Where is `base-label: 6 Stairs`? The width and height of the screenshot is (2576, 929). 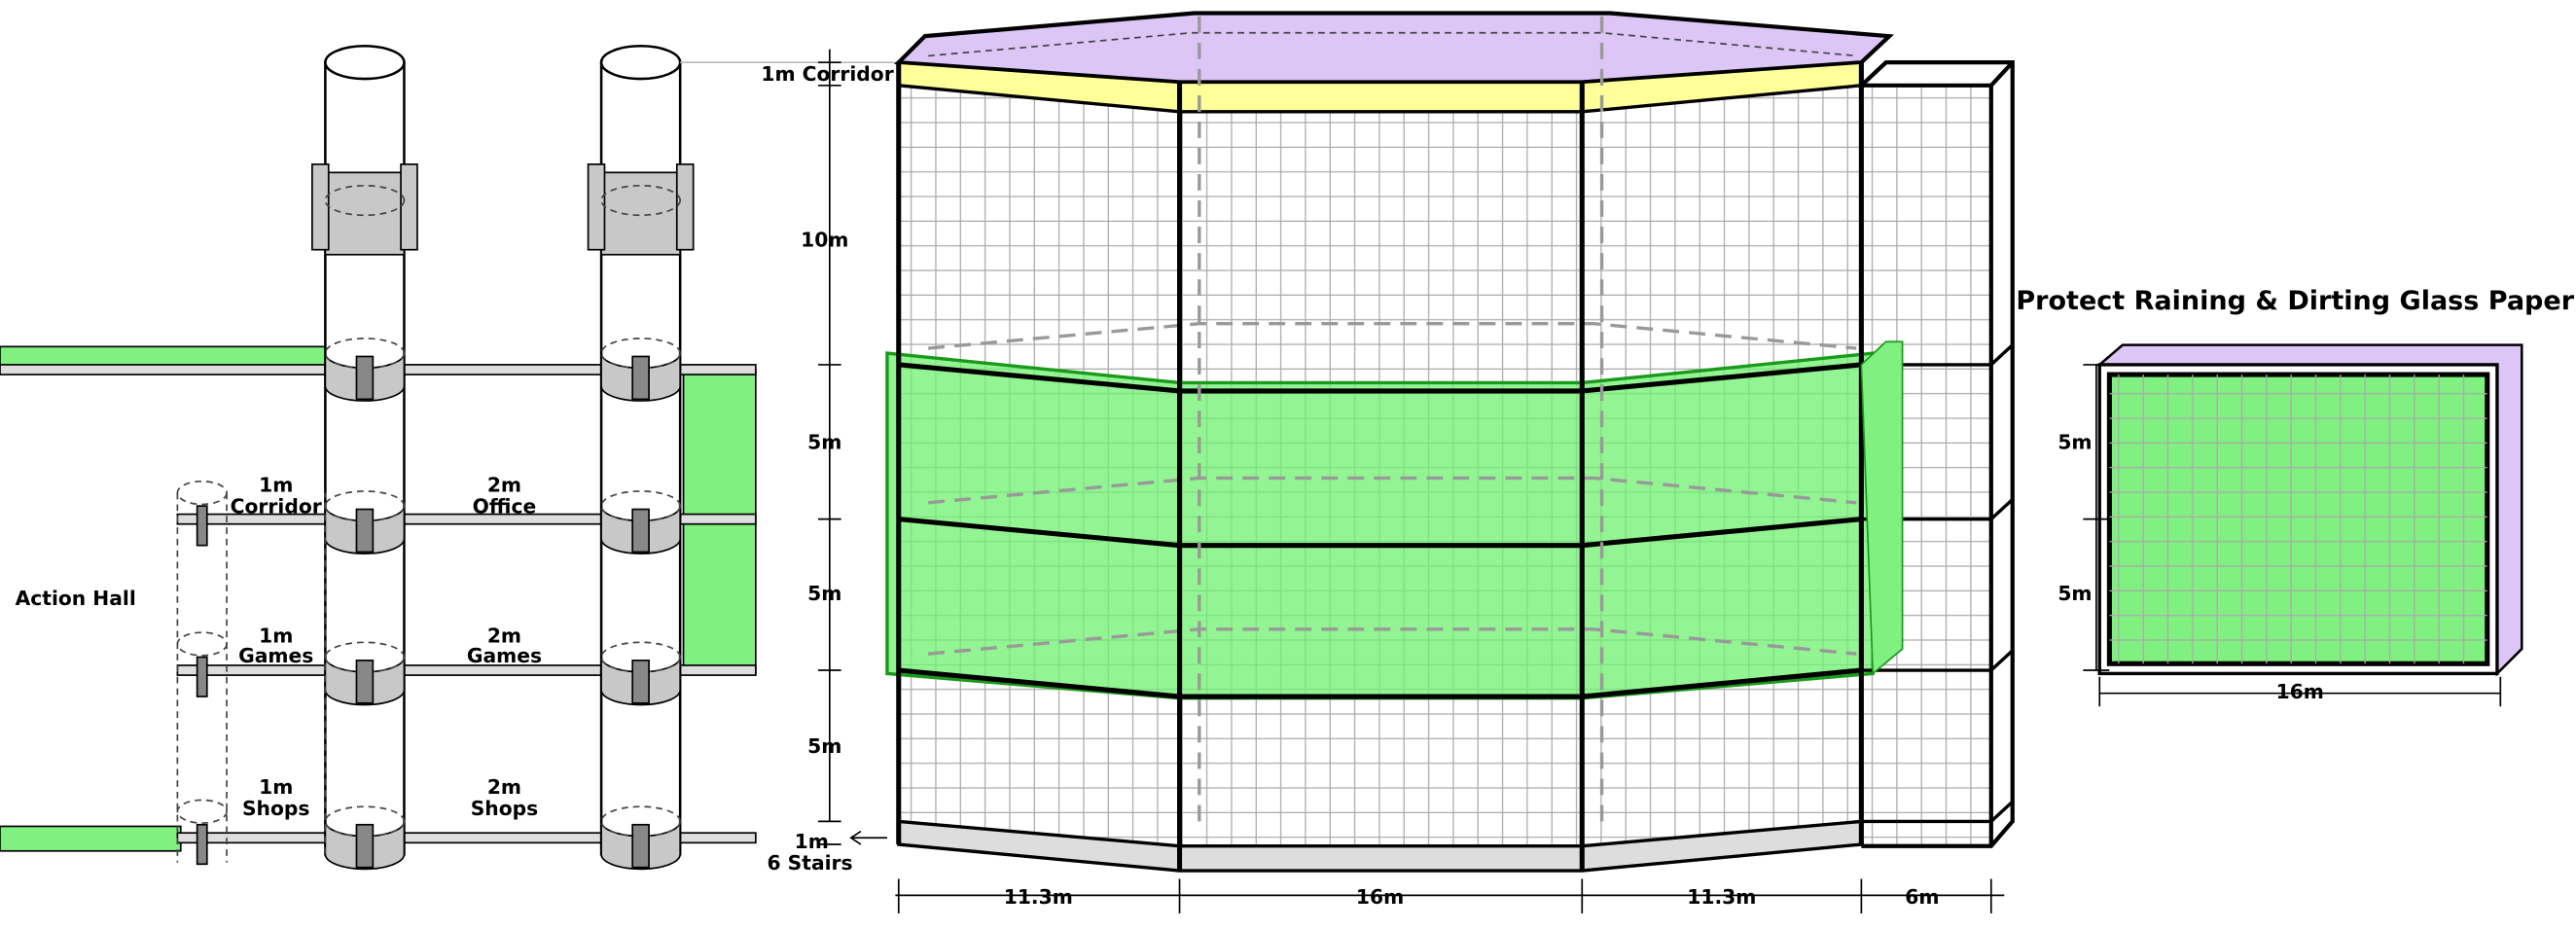
base-label: 6 Stairs is located at coordinates (810, 863).